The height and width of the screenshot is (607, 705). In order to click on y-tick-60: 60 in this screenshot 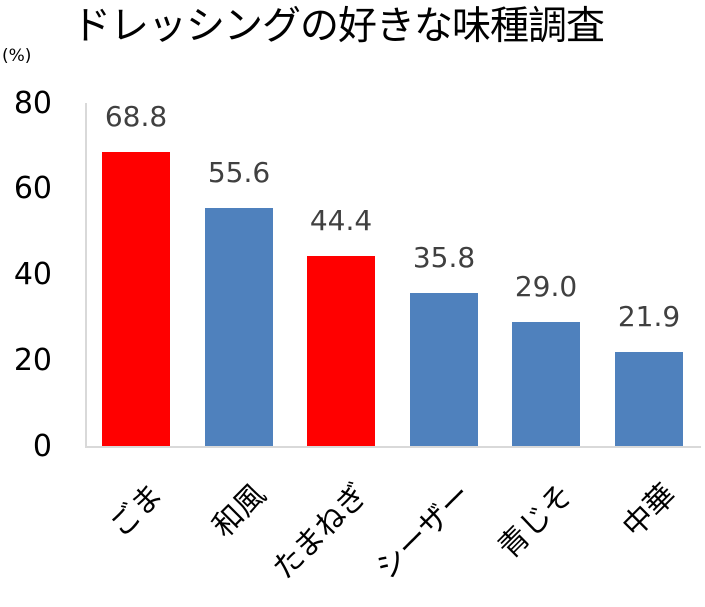, I will do `click(32, 188)`.